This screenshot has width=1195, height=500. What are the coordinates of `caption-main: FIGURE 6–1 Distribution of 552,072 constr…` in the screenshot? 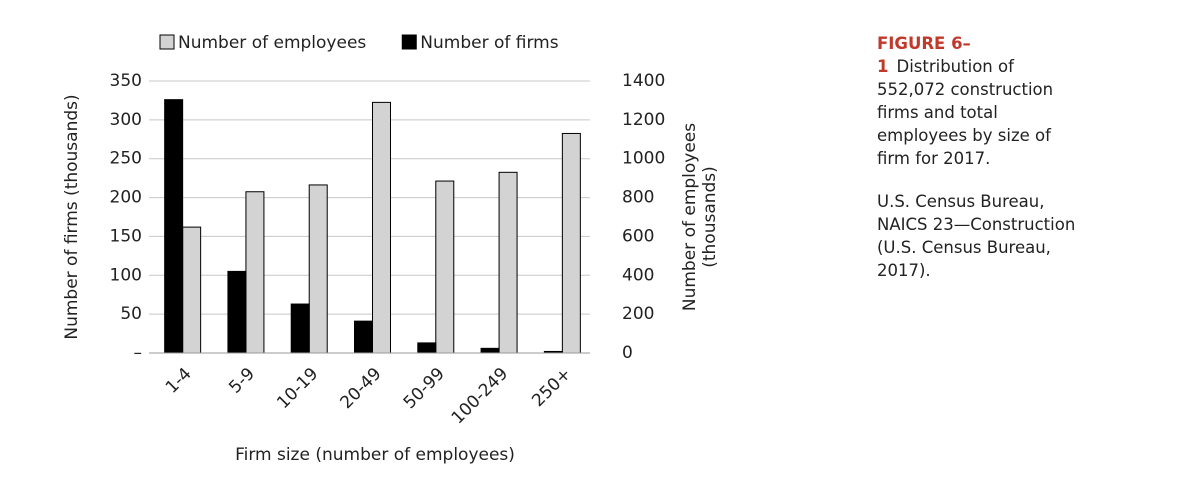 It's located at (977, 101).